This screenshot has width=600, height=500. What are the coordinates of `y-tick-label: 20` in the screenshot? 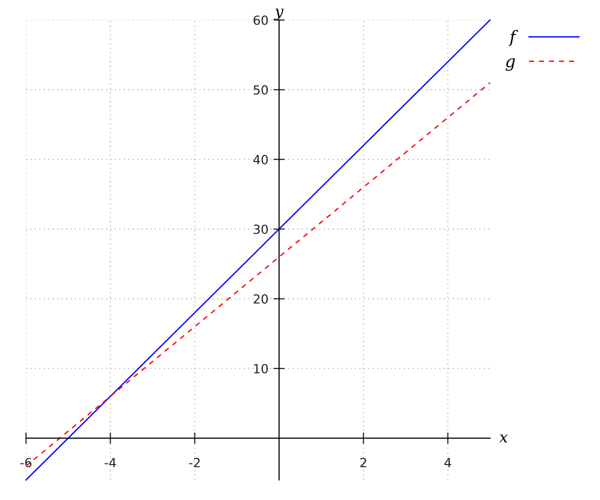 It's located at (261, 299).